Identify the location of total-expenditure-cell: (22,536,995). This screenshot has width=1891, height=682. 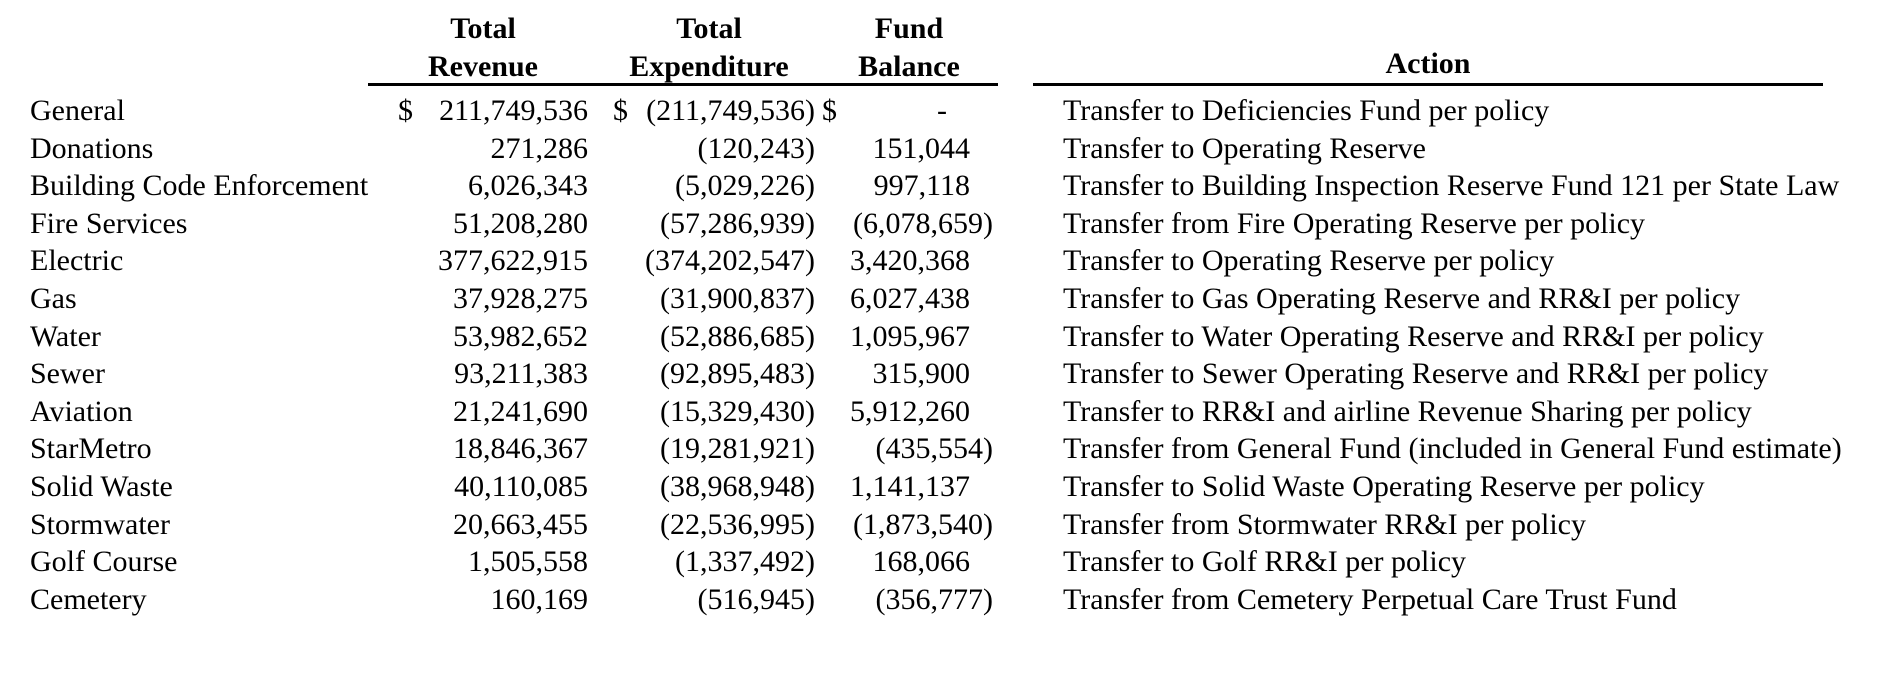
(709, 525).